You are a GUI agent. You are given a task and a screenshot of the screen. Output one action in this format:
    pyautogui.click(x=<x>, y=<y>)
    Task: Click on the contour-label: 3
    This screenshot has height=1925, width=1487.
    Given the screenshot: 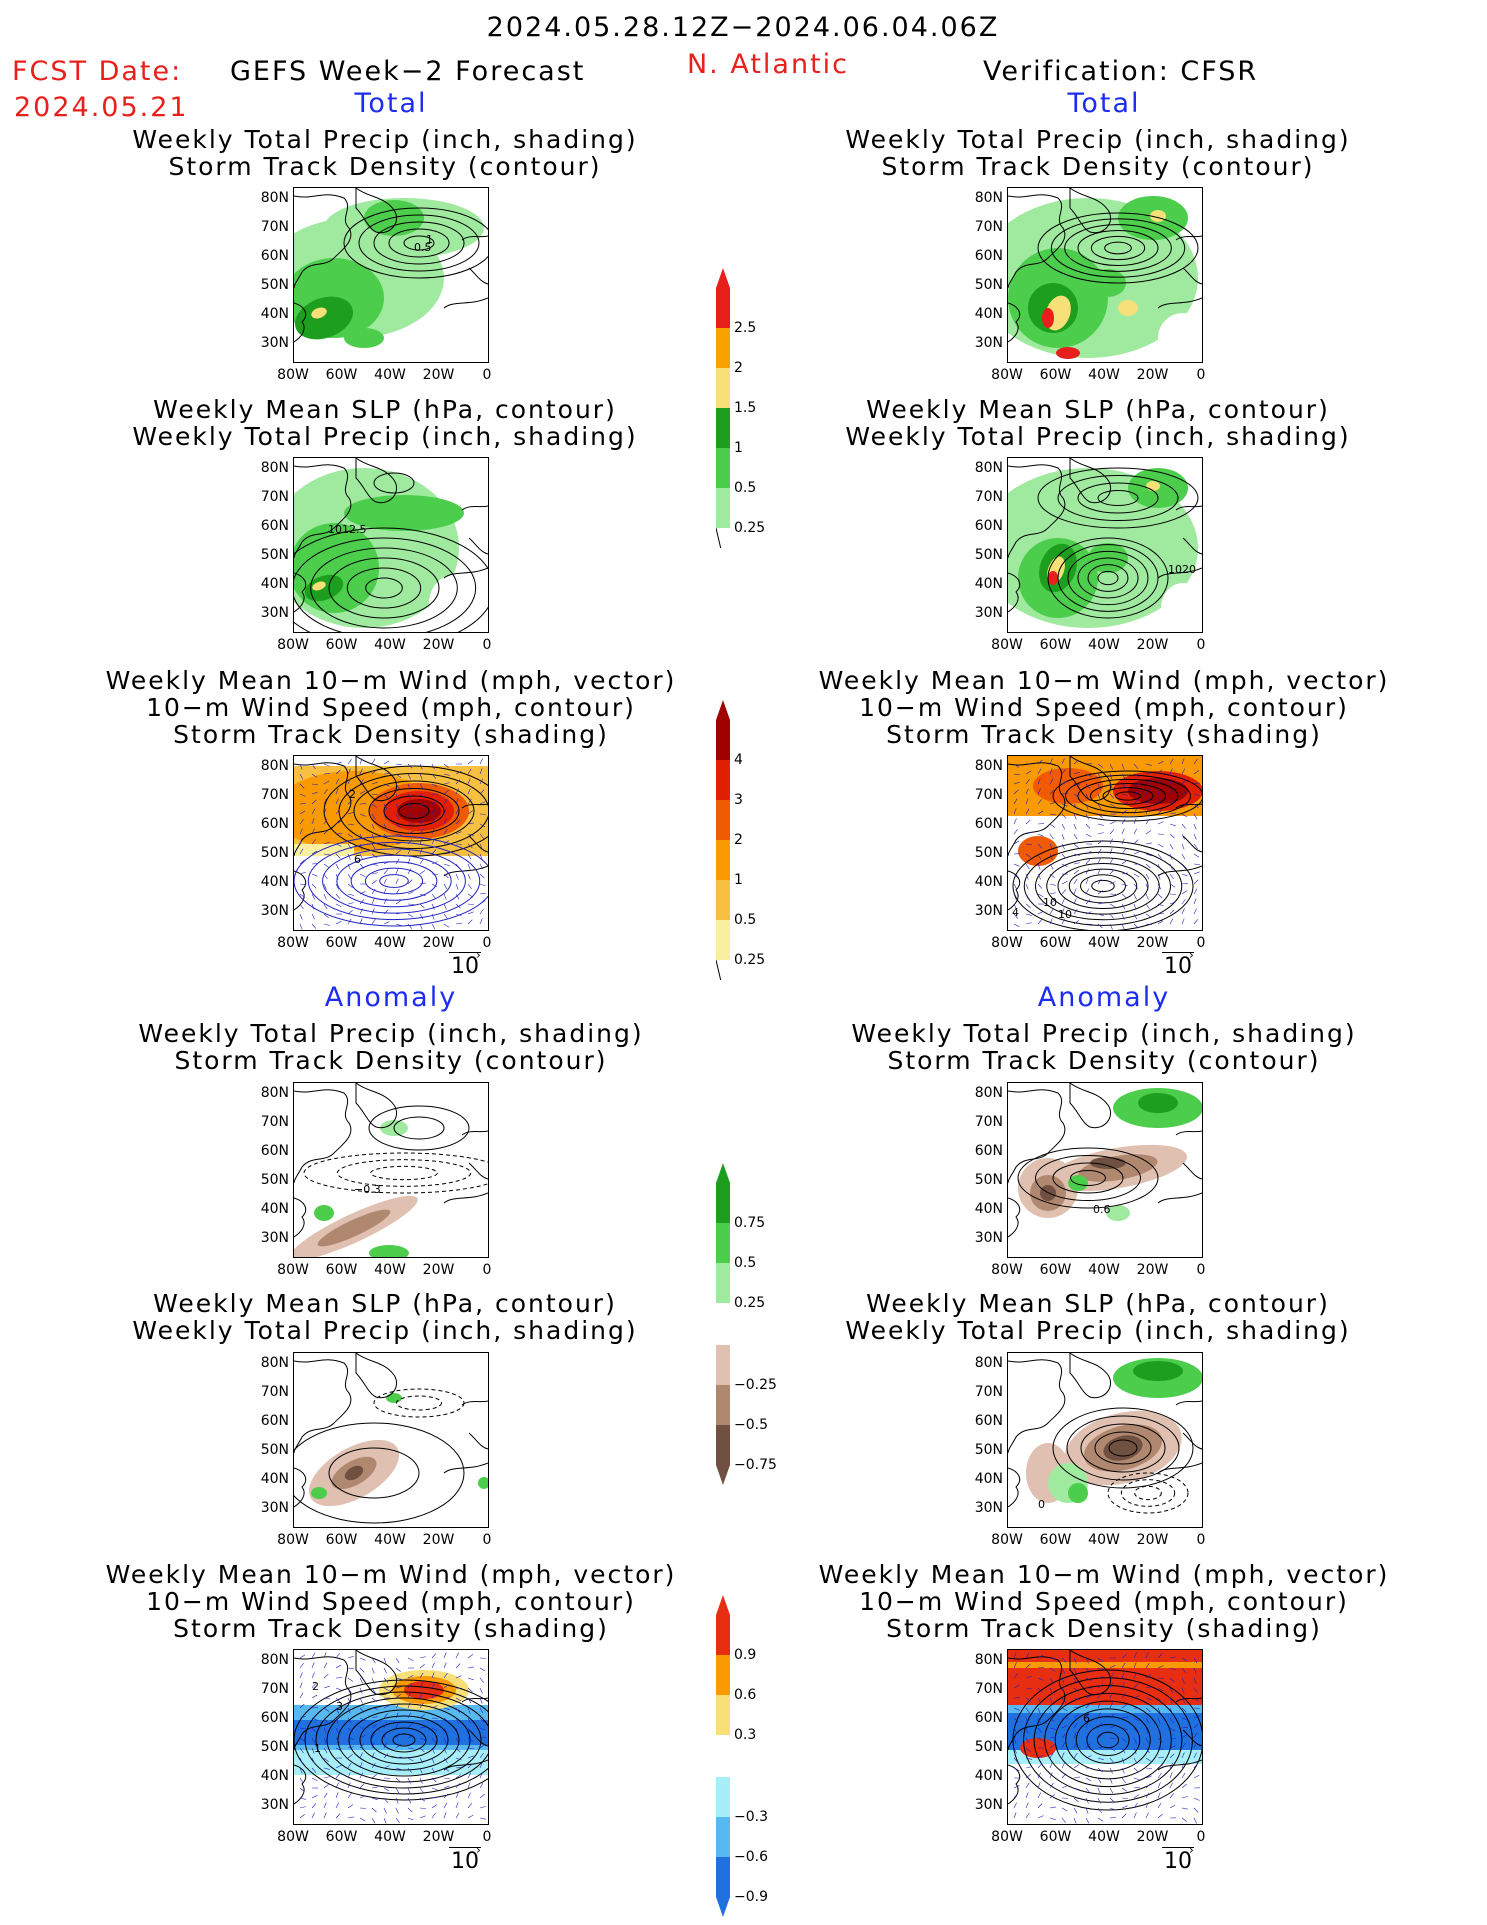 What is the action you would take?
    pyautogui.click(x=339, y=1706)
    